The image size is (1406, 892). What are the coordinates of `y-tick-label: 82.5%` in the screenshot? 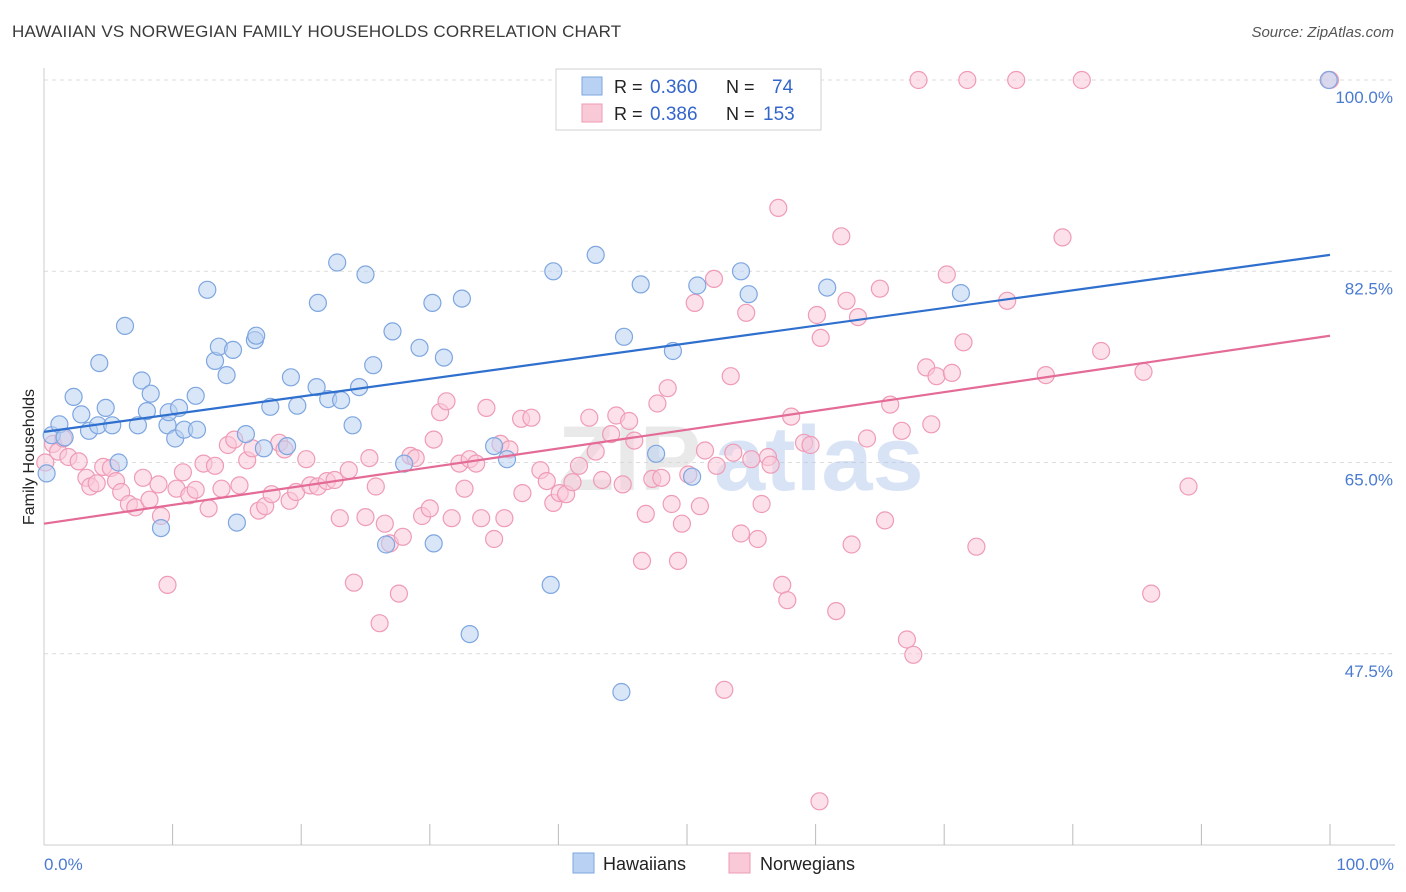 It's located at (1369, 288).